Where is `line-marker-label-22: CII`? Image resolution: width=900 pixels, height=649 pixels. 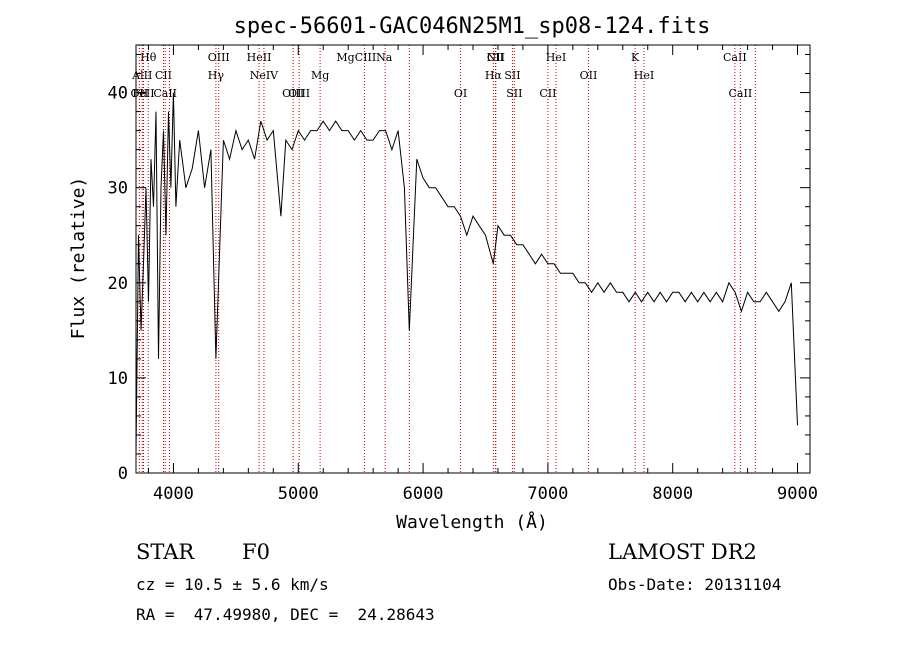 line-marker-label-22: CII is located at coordinates (495, 57).